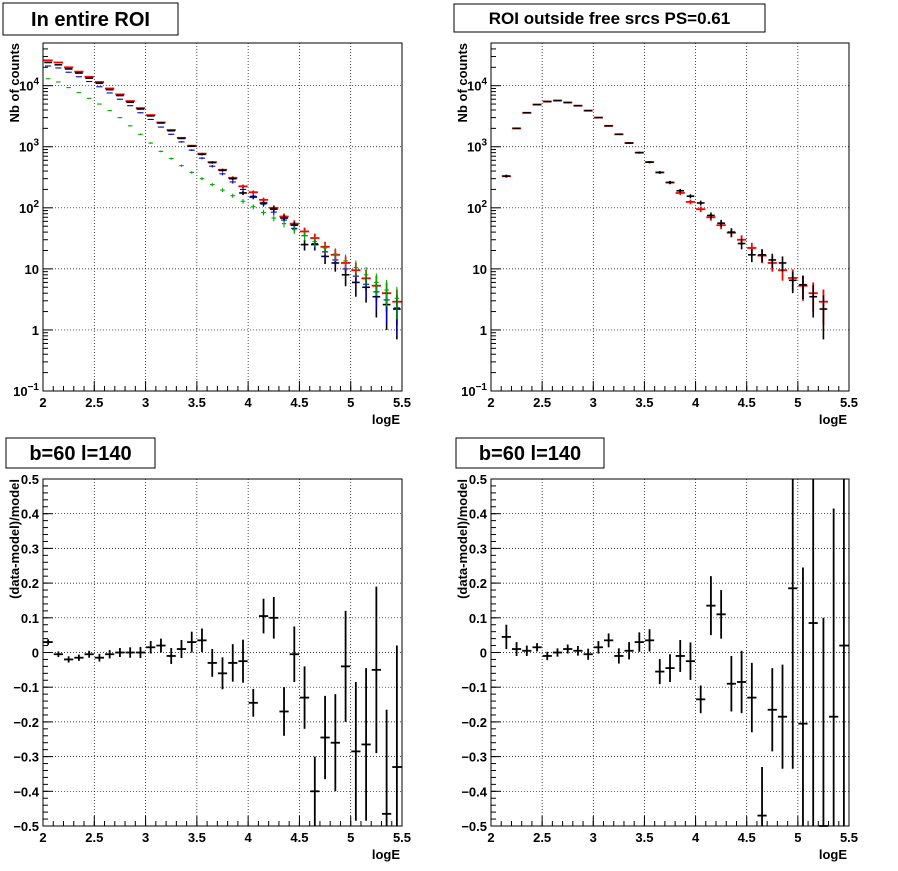  I want to click on title-text: ROI outside free srcs PS=0.61, so click(609, 18).